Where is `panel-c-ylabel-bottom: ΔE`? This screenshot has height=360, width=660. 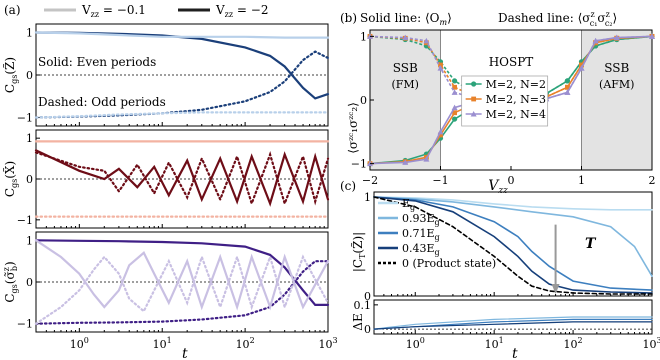 panel-c-ylabel-bottom: ΔE is located at coordinates (358, 321).